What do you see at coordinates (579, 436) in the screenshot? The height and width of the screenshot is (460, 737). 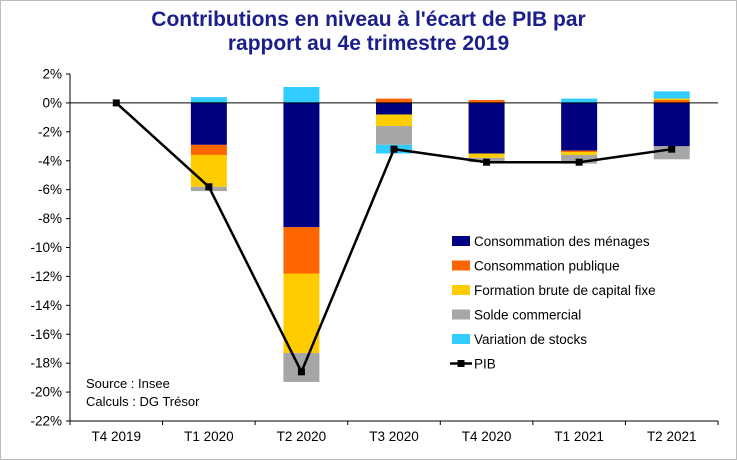 I see `x-tick-label-5: T1 2021` at bounding box center [579, 436].